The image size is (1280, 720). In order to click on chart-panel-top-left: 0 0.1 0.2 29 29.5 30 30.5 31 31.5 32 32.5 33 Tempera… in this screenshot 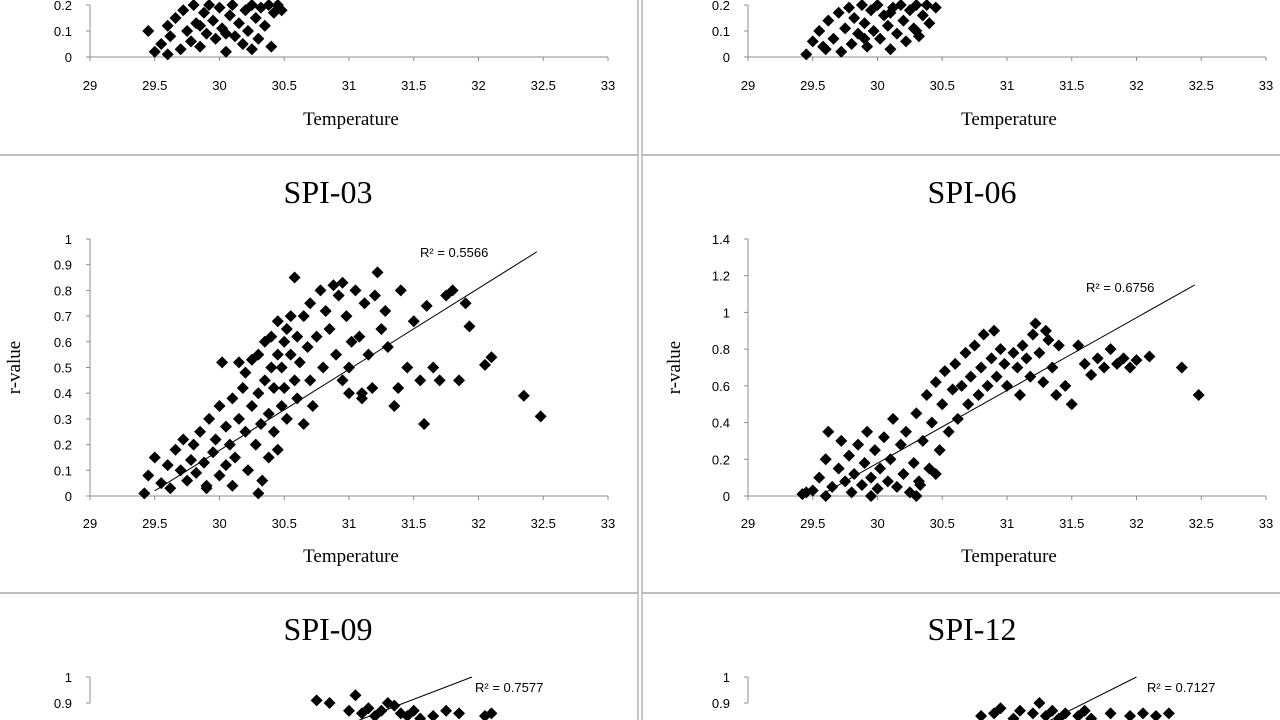, I will do `click(319, 78)`.